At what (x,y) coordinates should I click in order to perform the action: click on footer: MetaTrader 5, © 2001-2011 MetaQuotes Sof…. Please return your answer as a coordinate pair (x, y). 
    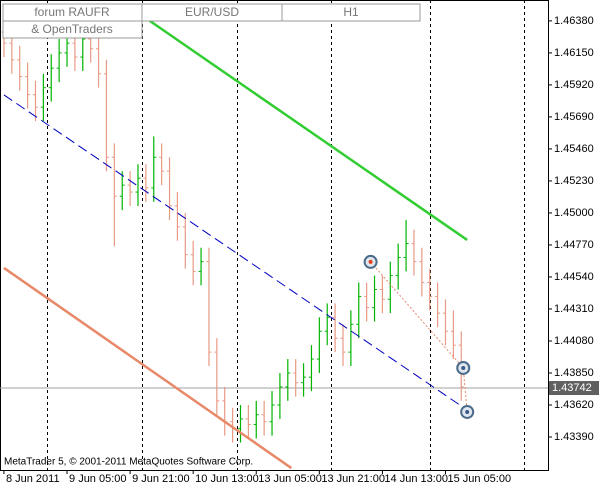
    Looking at the image, I should click on (128, 462).